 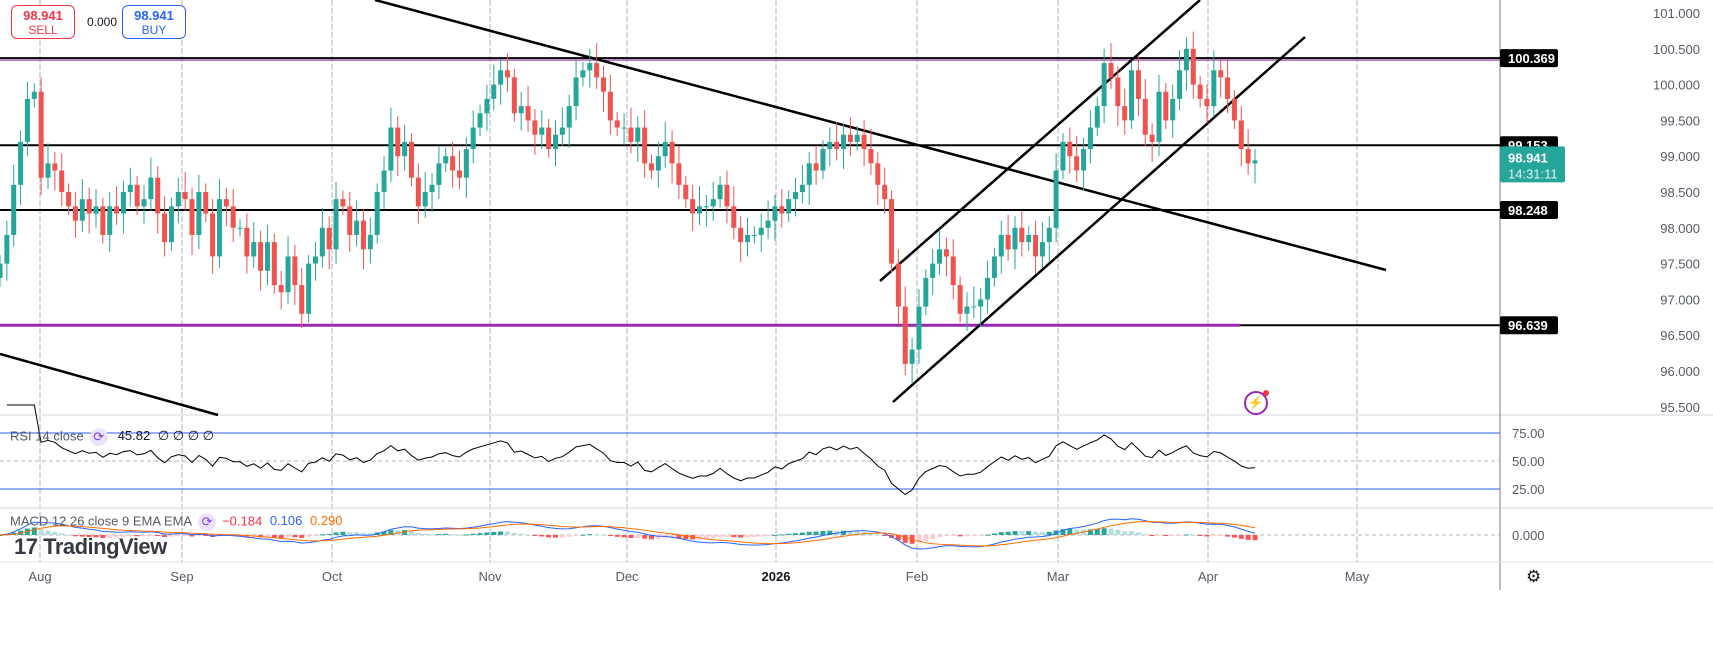 I want to click on current-price: 98.941, so click(x=1528, y=157).